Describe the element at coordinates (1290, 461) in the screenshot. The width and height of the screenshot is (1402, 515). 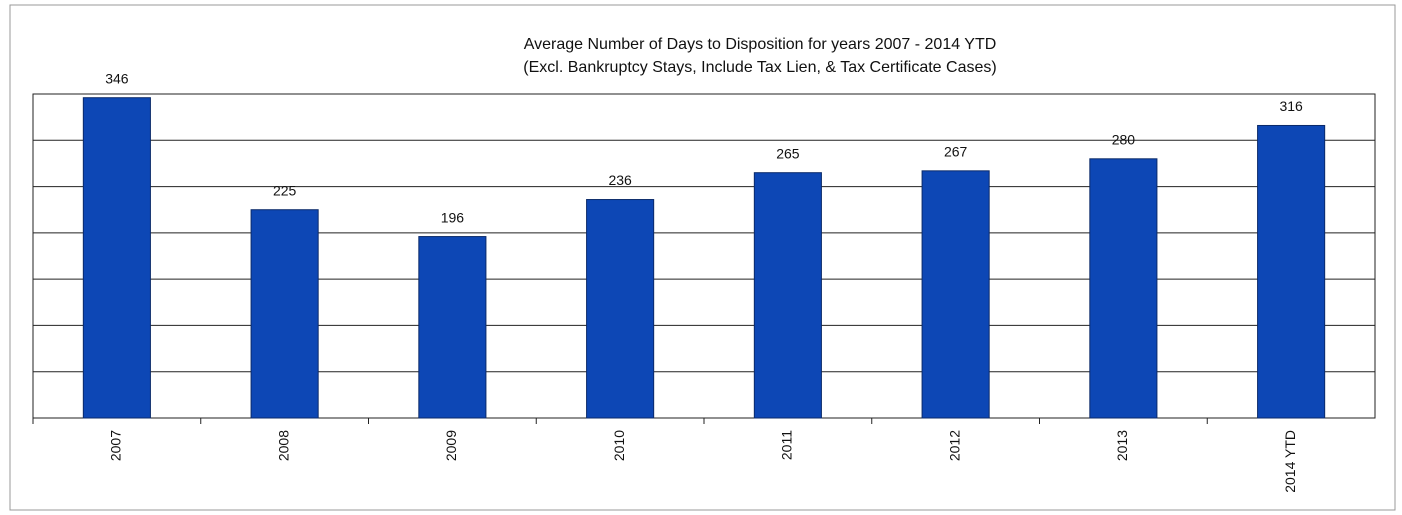
I see `x-tick-label: 2014 YTD` at that location.